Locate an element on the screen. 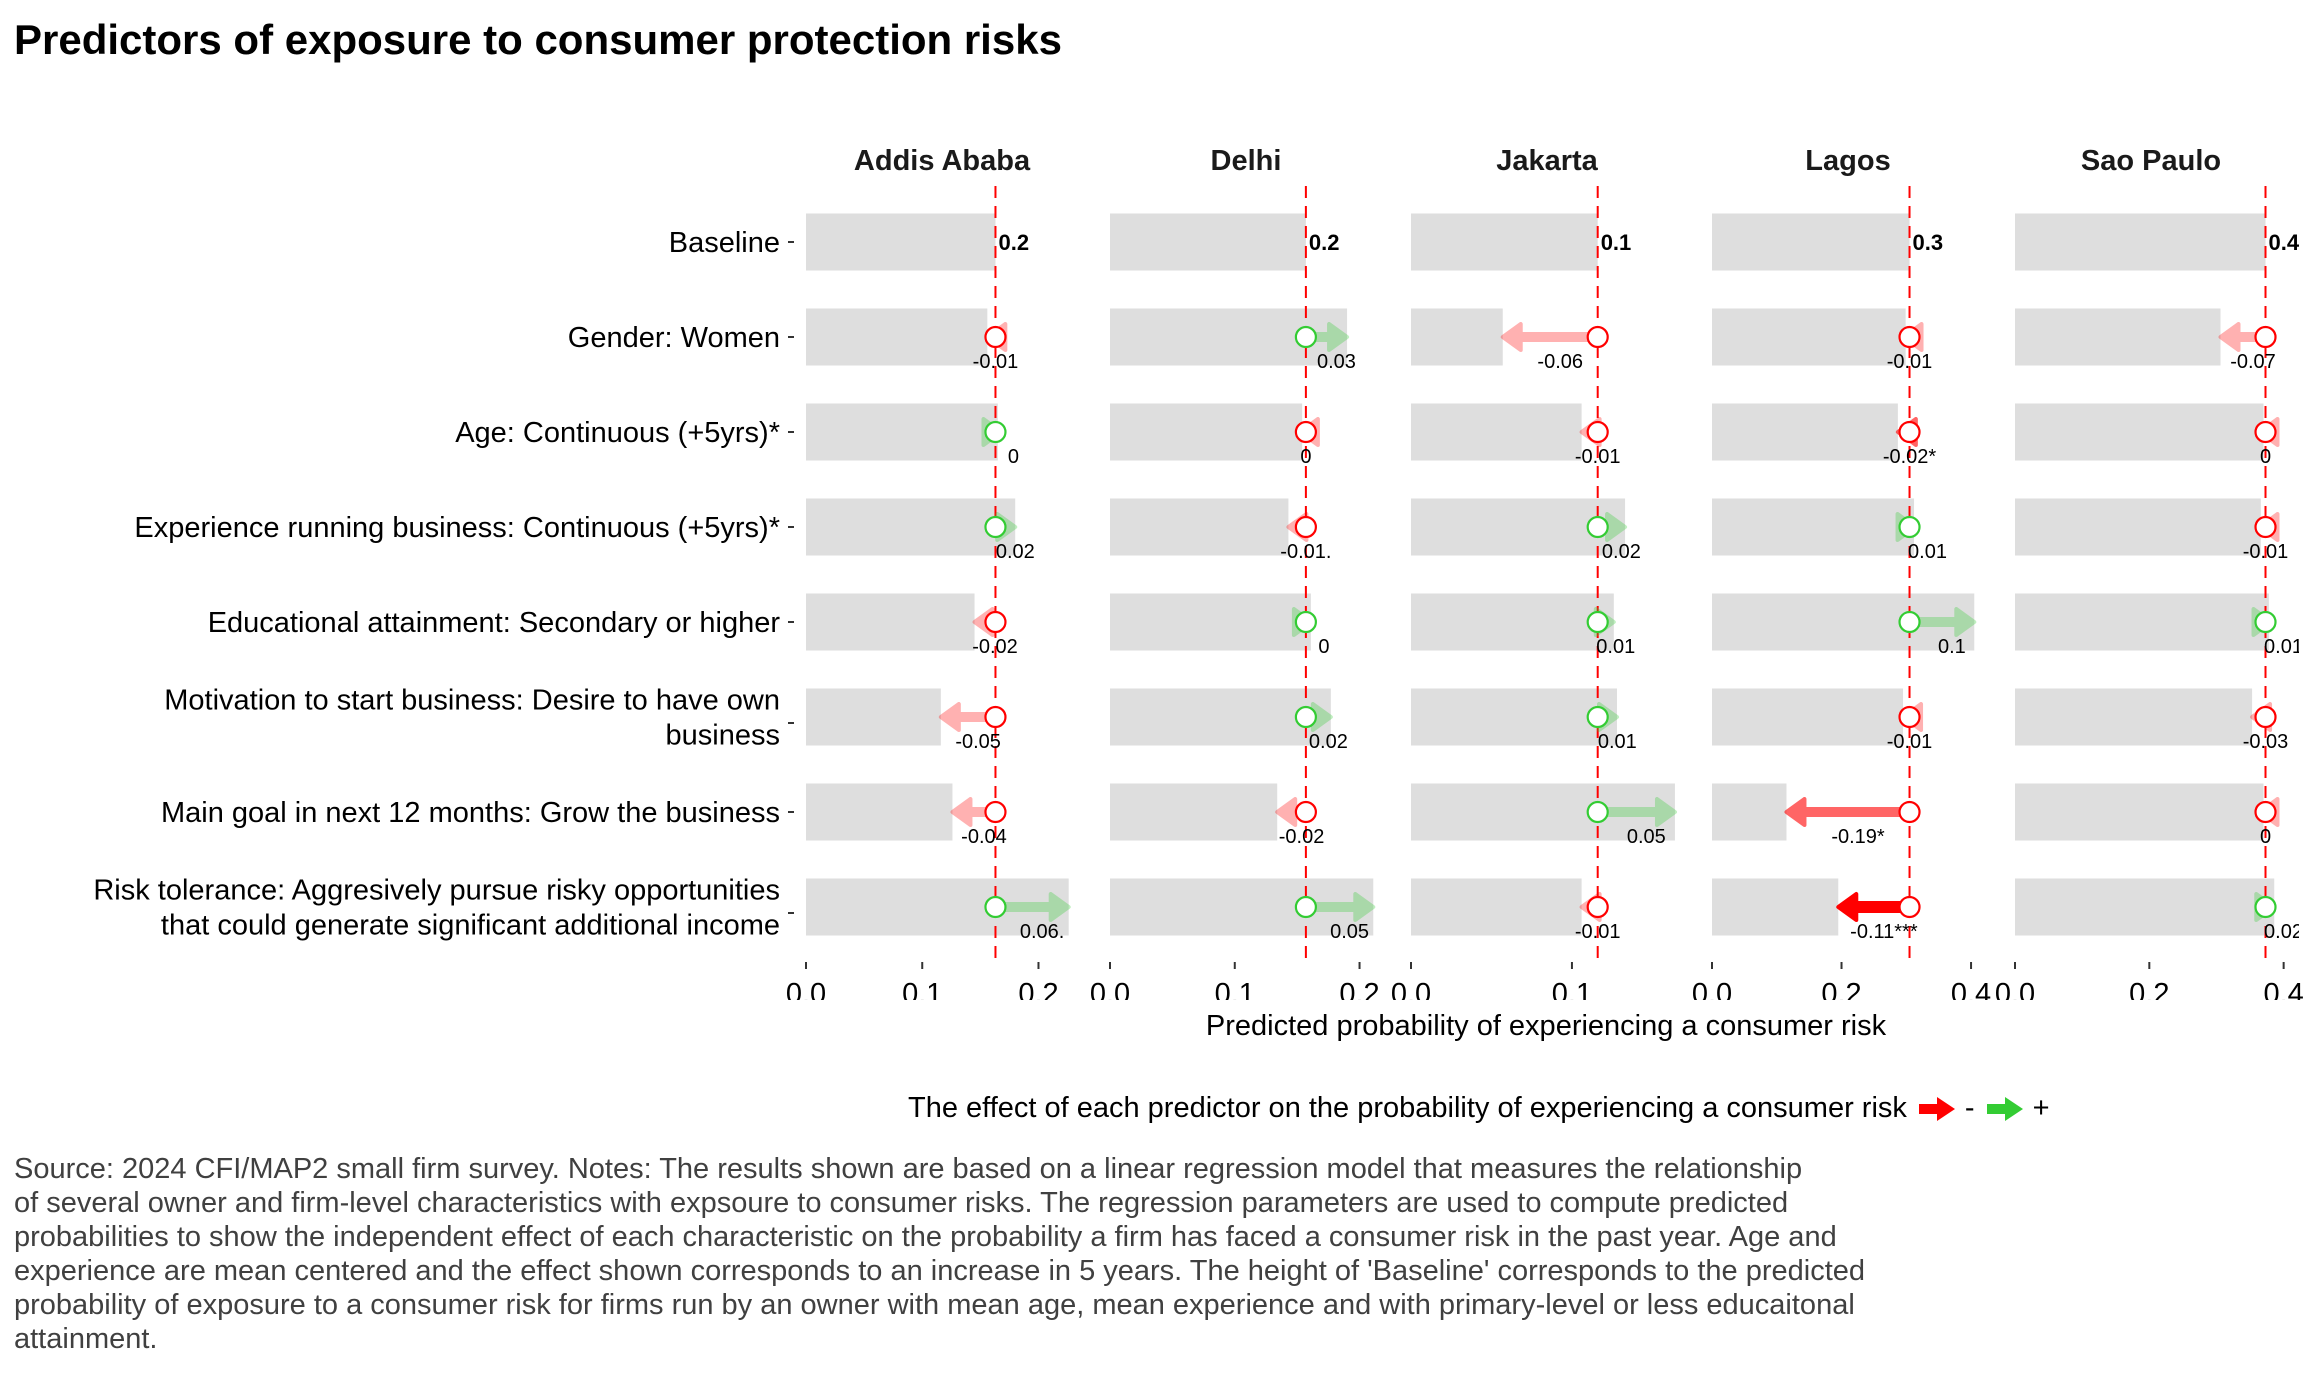 This screenshot has width=2304, height=1382. caption-line: attainment. is located at coordinates (86, 1339).